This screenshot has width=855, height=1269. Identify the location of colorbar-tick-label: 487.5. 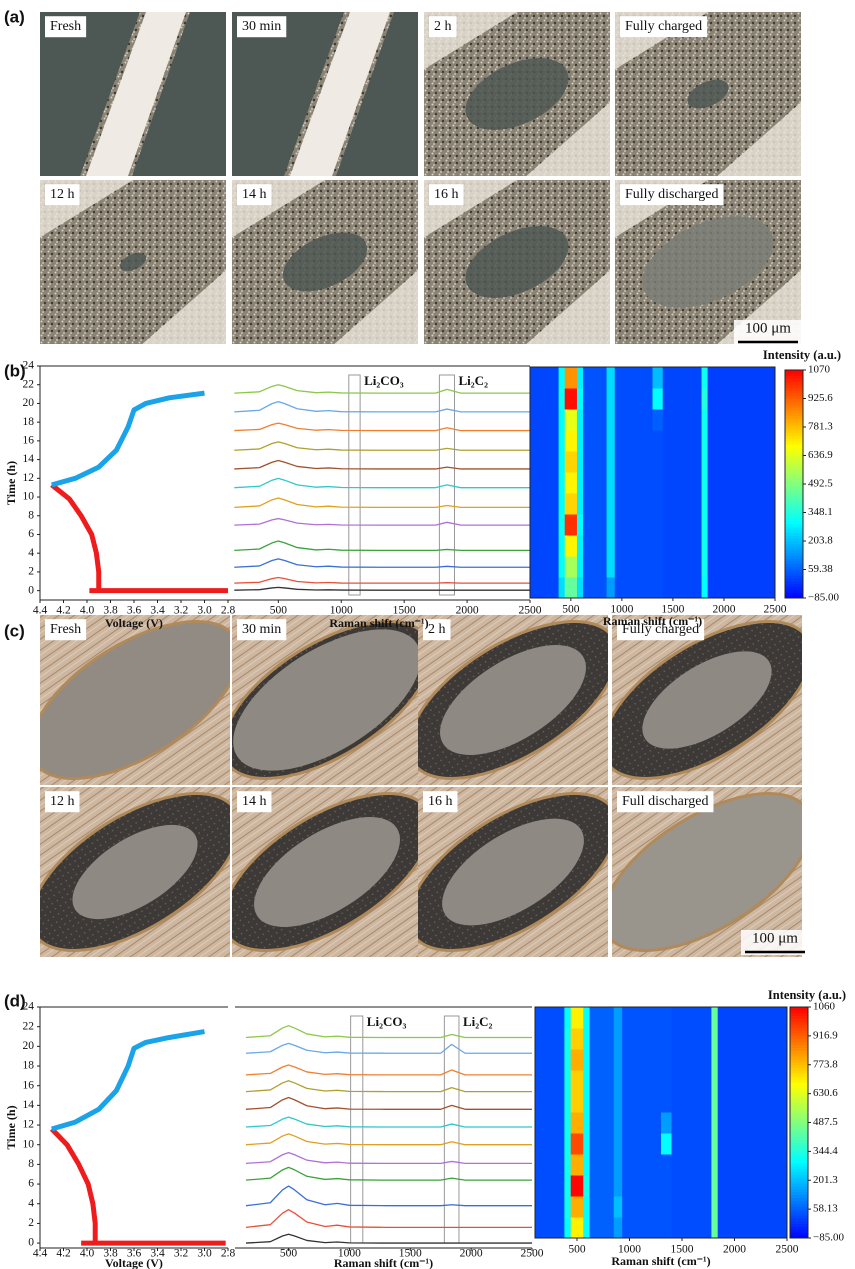
(825, 1122).